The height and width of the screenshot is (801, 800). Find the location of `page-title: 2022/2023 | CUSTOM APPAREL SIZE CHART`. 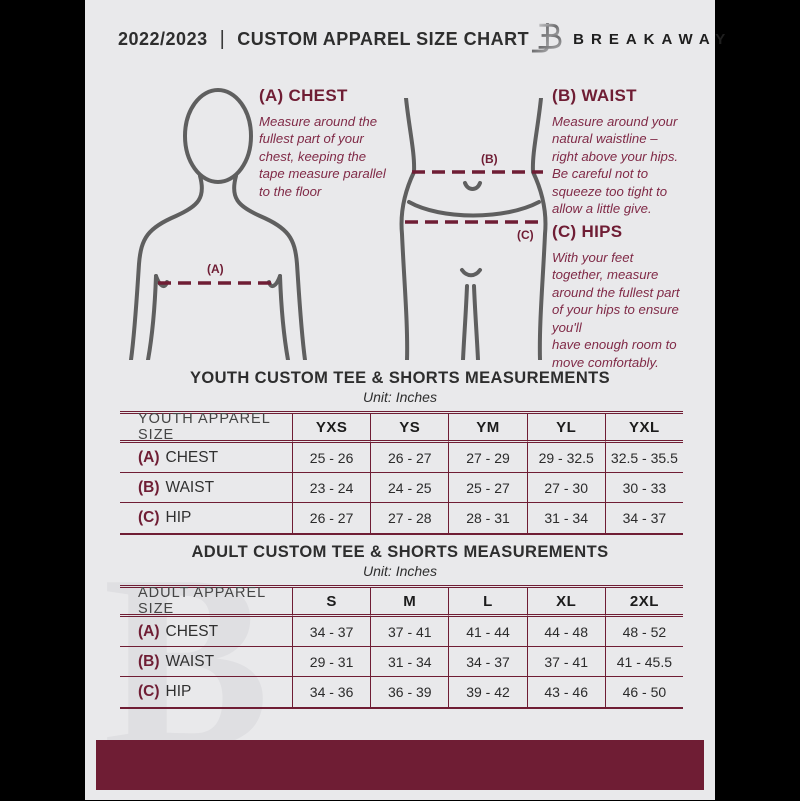

page-title: 2022/2023 | CUSTOM APPAREL SIZE CHART is located at coordinates (323, 39).